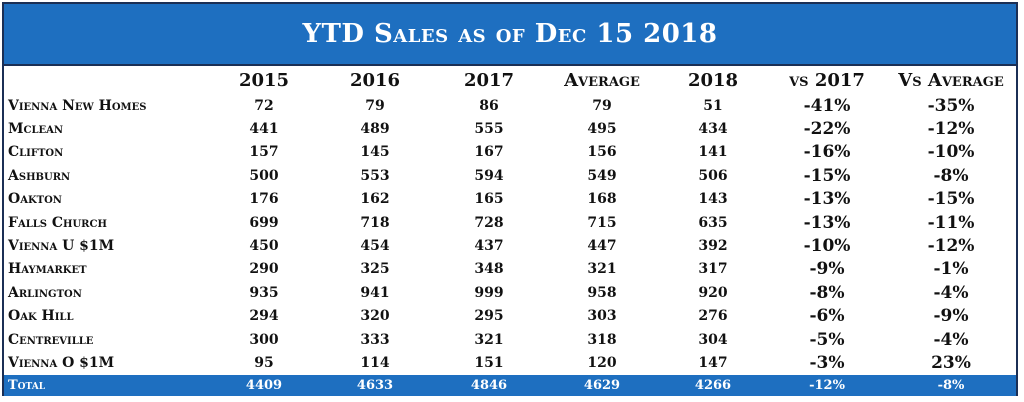 This screenshot has height=402, width=1024. What do you see at coordinates (510, 269) in the screenshot?
I see `table-row: Haymarket 290 325 348 321 317 -9% -1%` at bounding box center [510, 269].